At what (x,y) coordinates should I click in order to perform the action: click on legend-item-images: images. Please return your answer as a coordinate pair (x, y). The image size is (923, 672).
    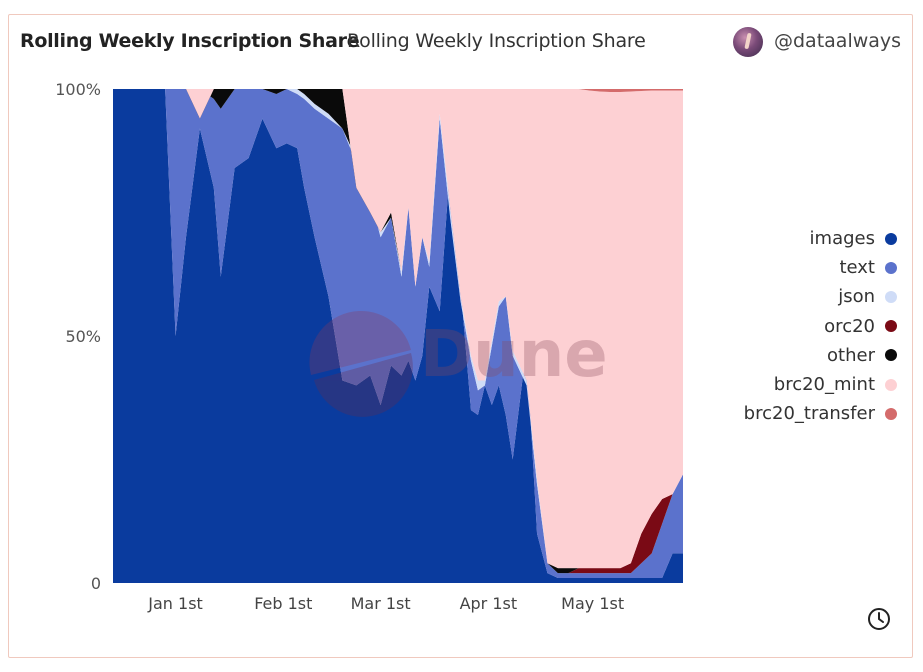
    Looking at the image, I should click on (820, 238).